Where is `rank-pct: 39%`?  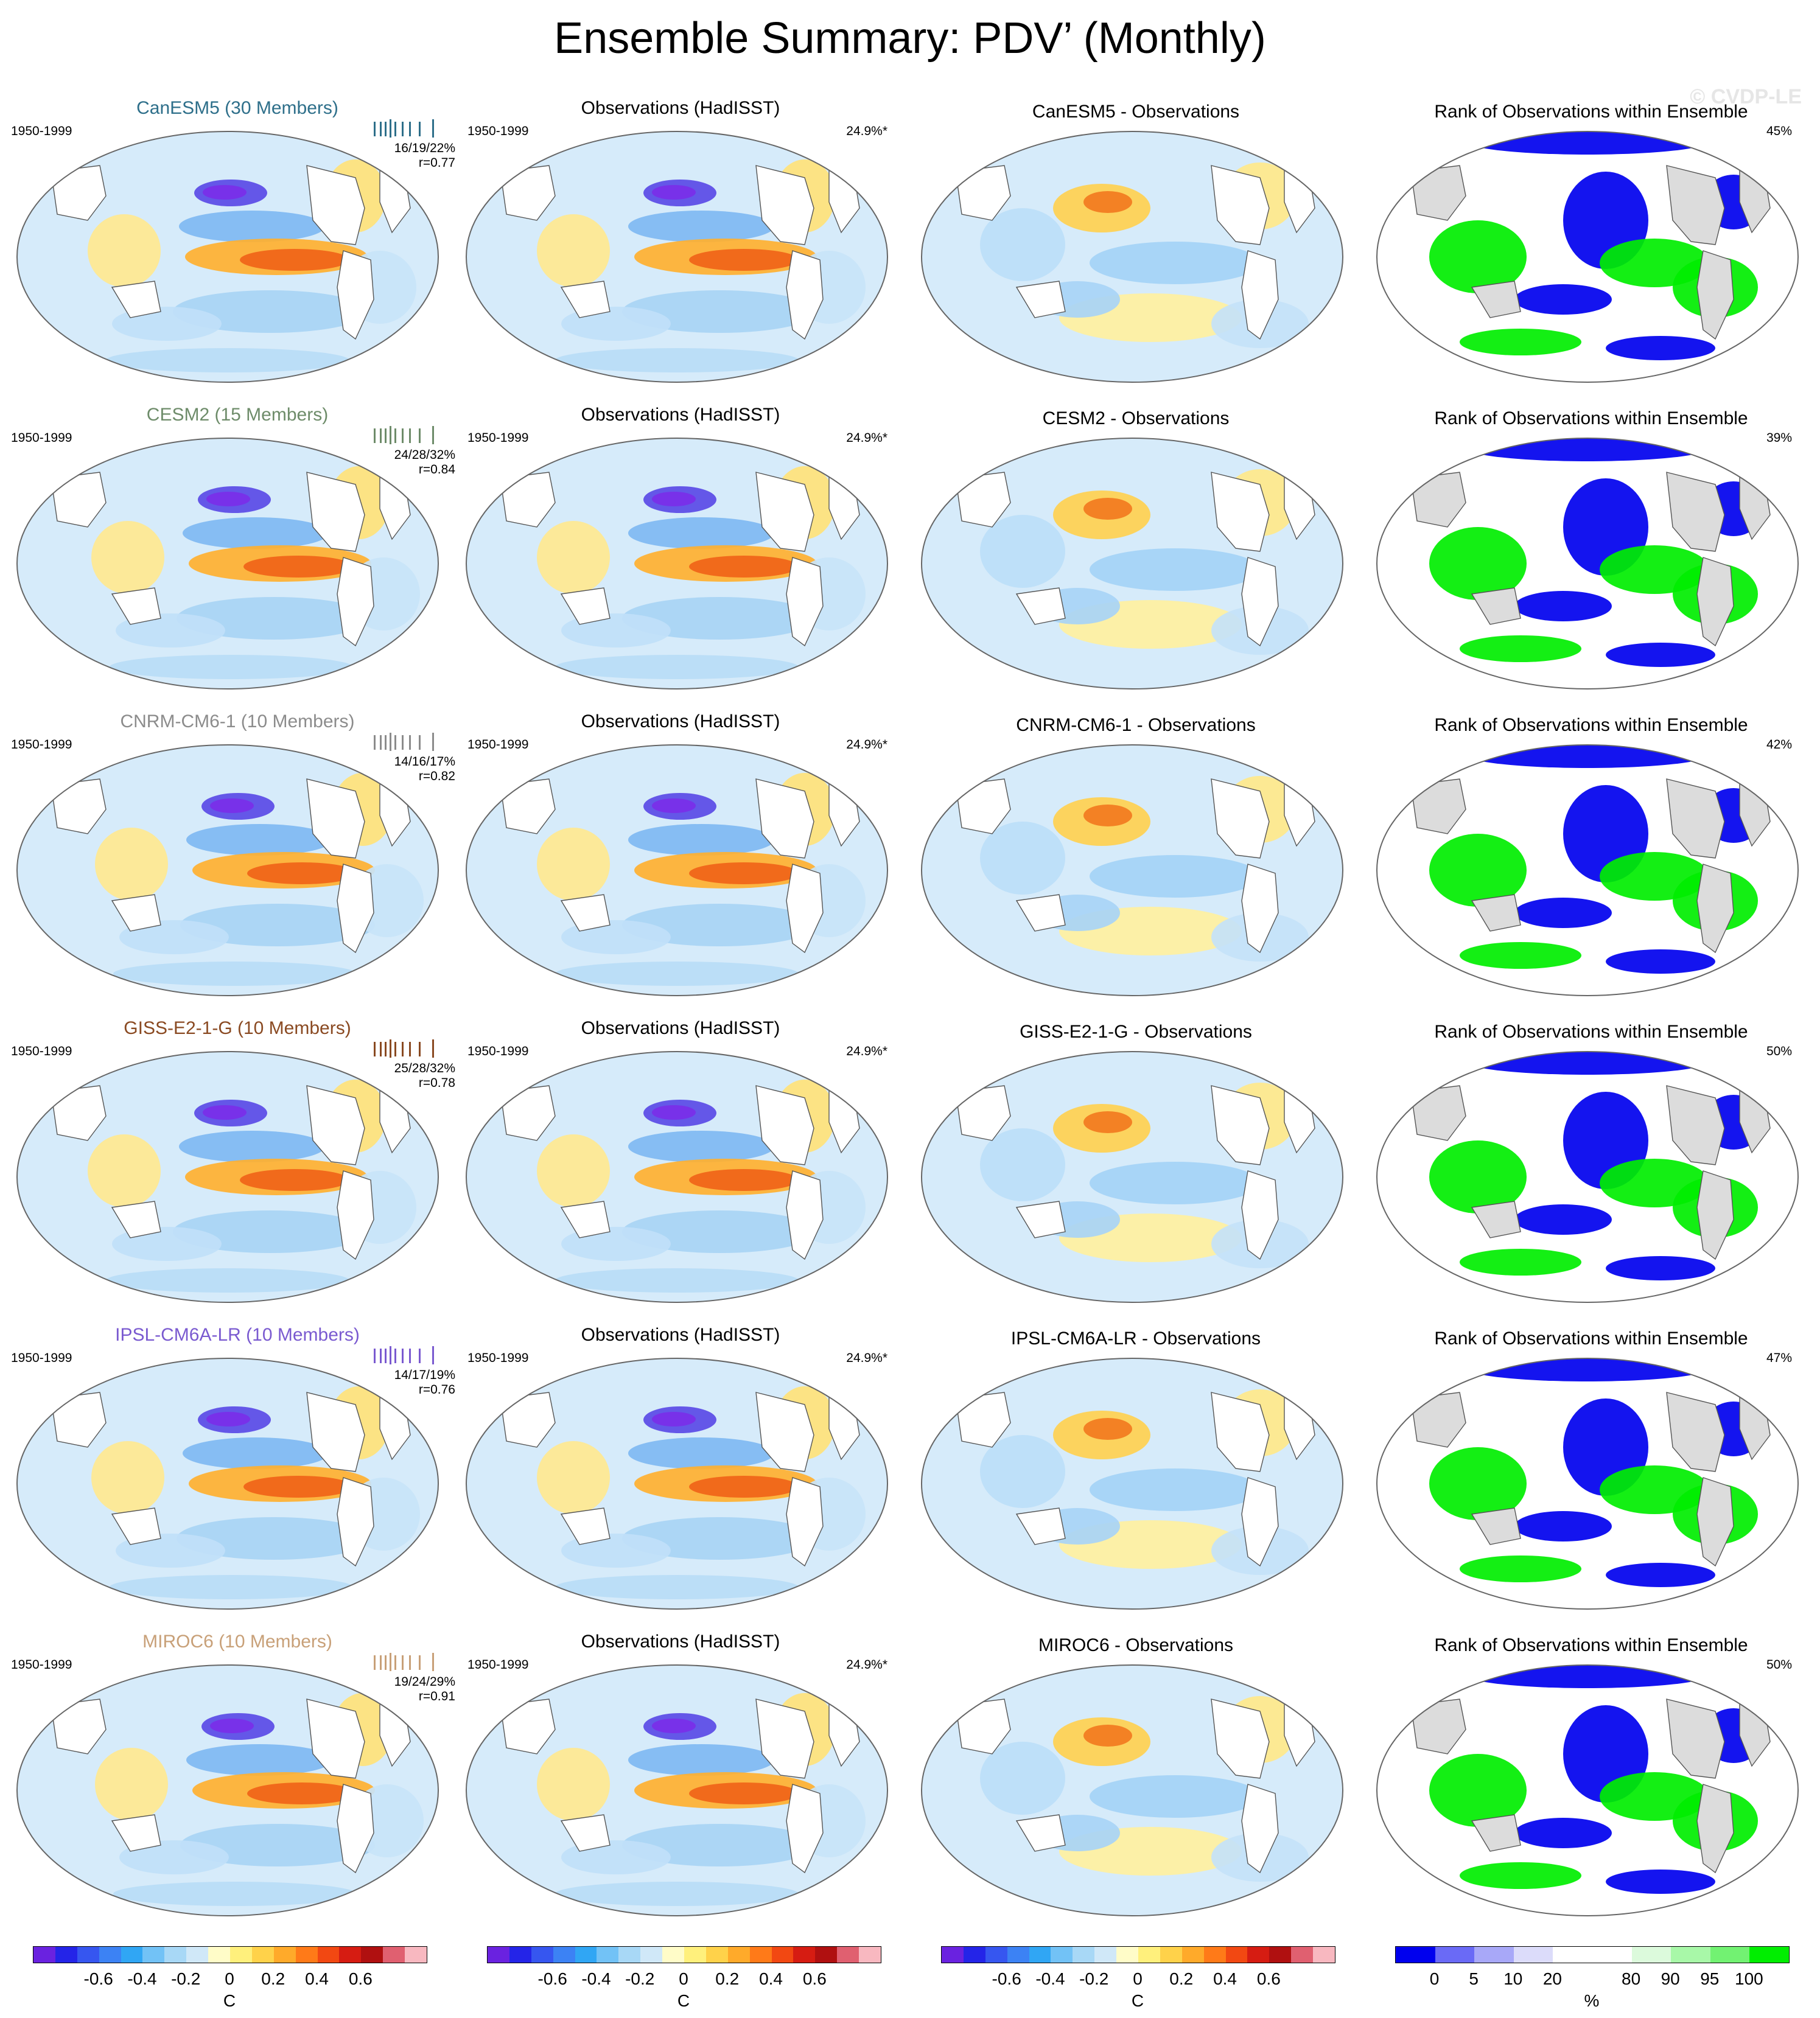 rank-pct: 39% is located at coordinates (1779, 438).